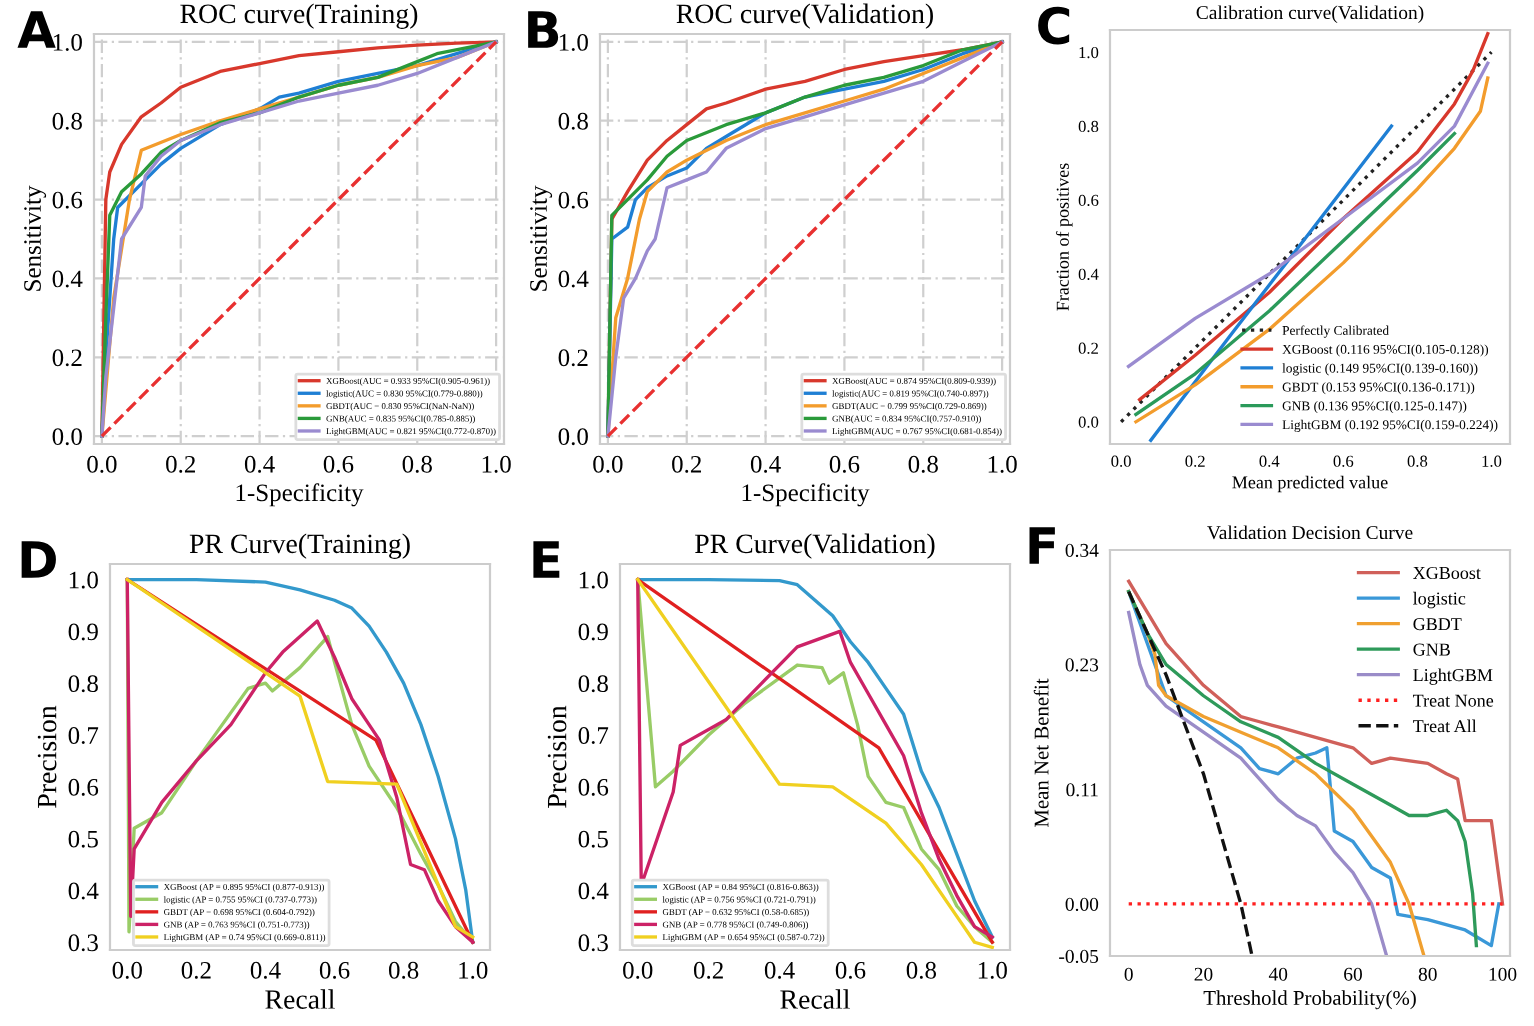 The image size is (1534, 1026). What do you see at coordinates (1082, 550) in the screenshot?
I see `y-tick-label: 0.34` at bounding box center [1082, 550].